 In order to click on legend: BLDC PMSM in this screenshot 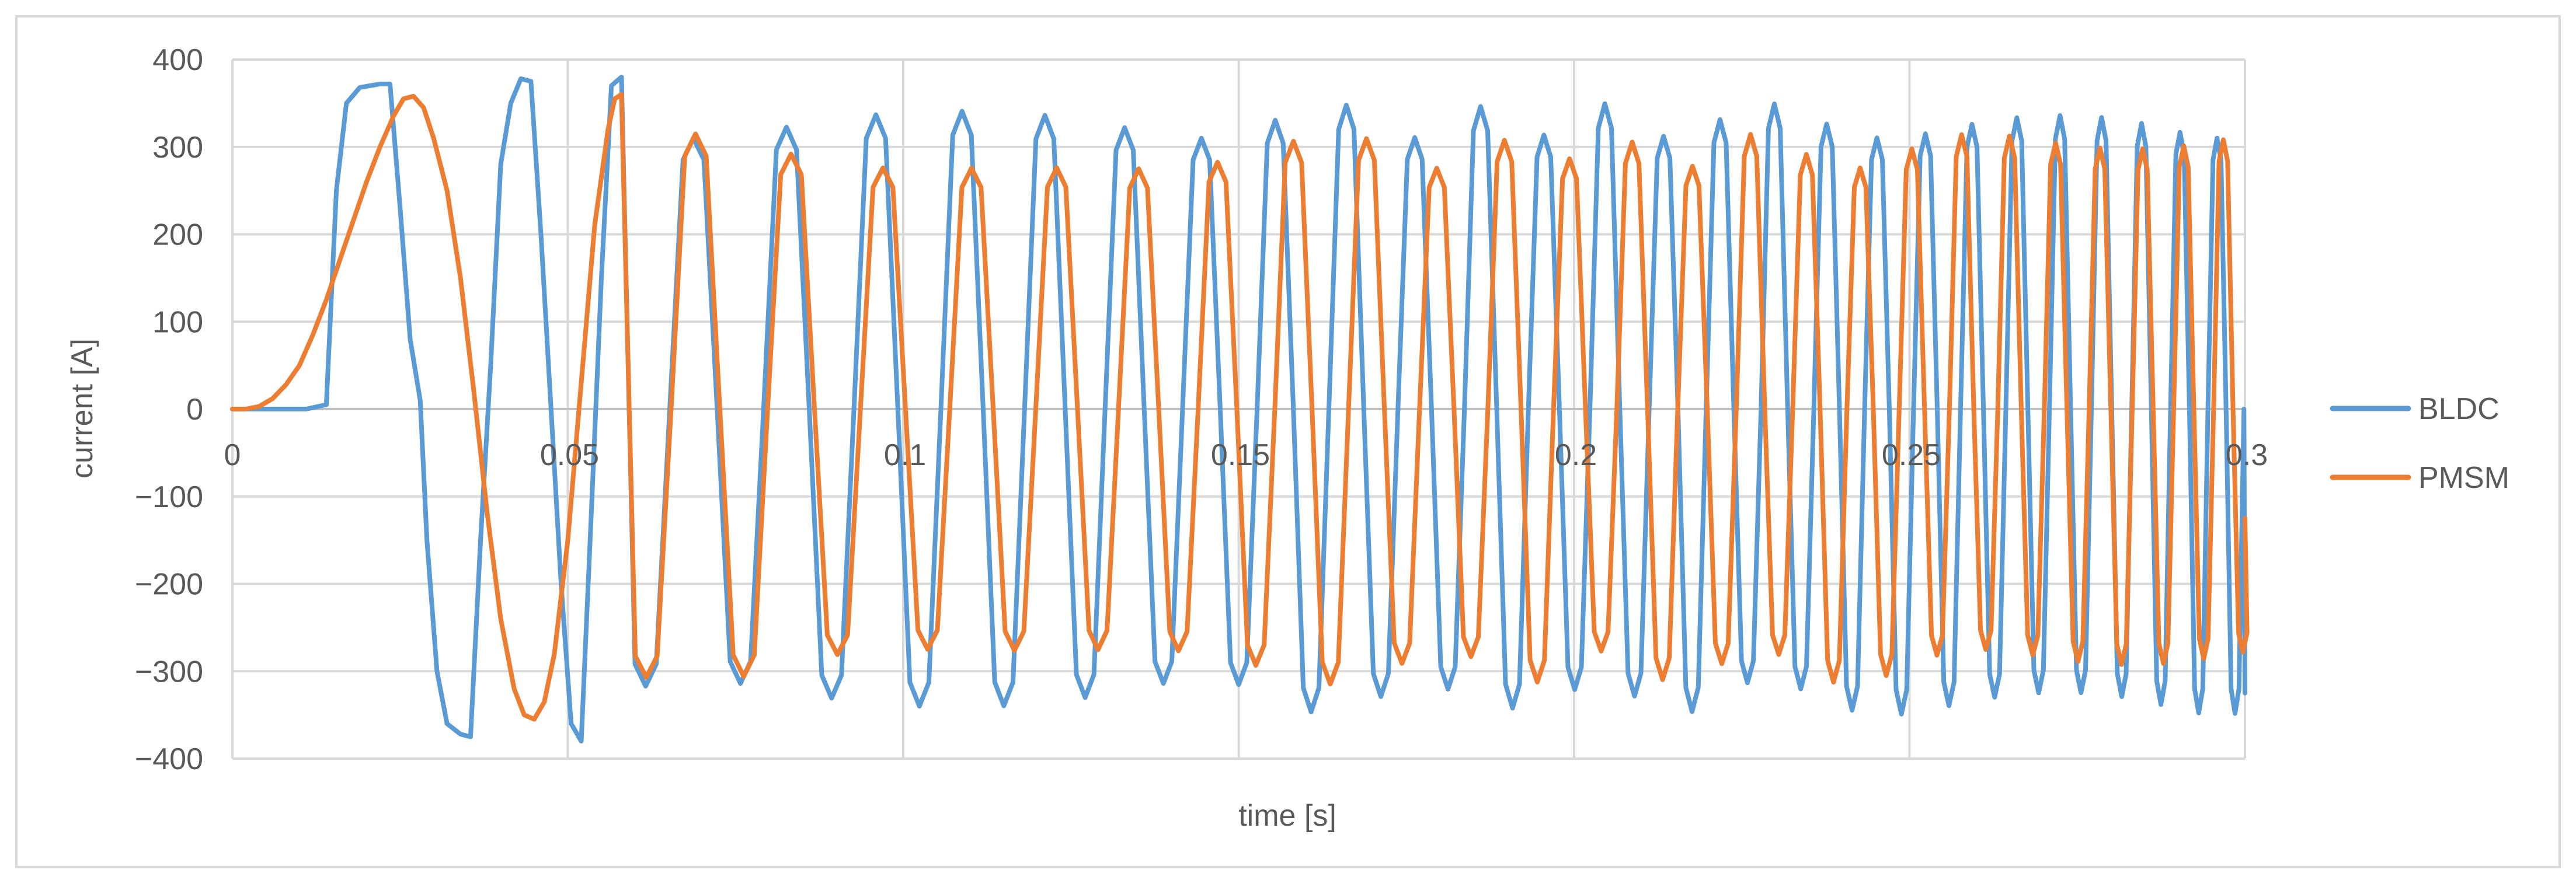, I will do `click(2419, 443)`.